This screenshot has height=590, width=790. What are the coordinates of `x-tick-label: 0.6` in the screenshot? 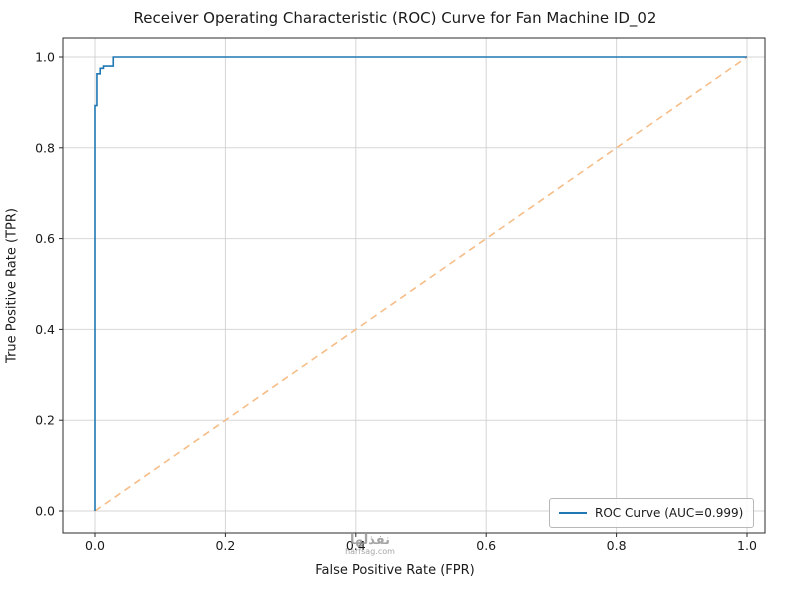 It's located at (486, 545).